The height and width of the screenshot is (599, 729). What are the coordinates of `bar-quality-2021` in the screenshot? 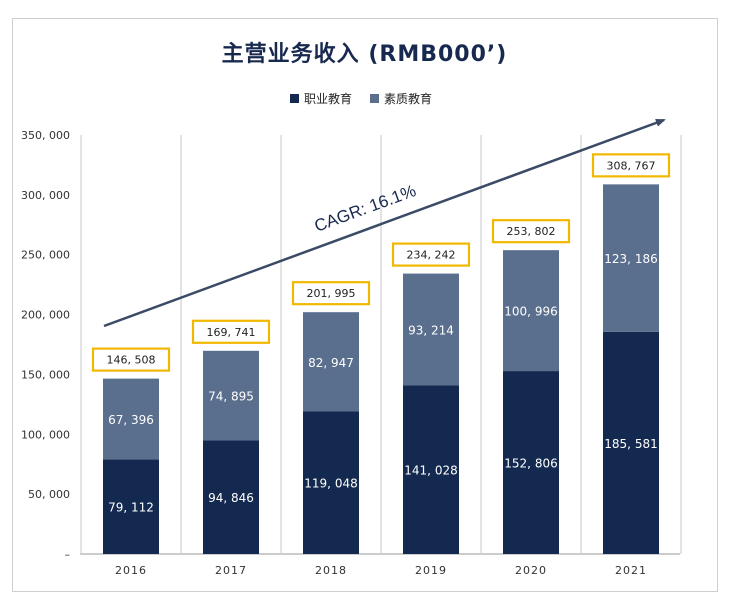 It's located at (631, 258).